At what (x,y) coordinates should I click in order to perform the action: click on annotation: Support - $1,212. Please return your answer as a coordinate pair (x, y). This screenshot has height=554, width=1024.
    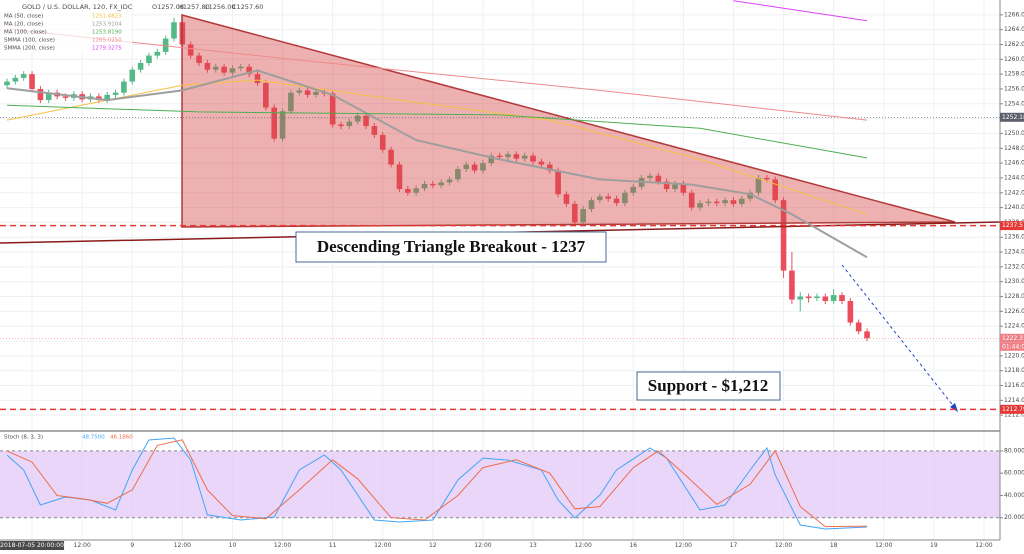
    Looking at the image, I should click on (708, 385).